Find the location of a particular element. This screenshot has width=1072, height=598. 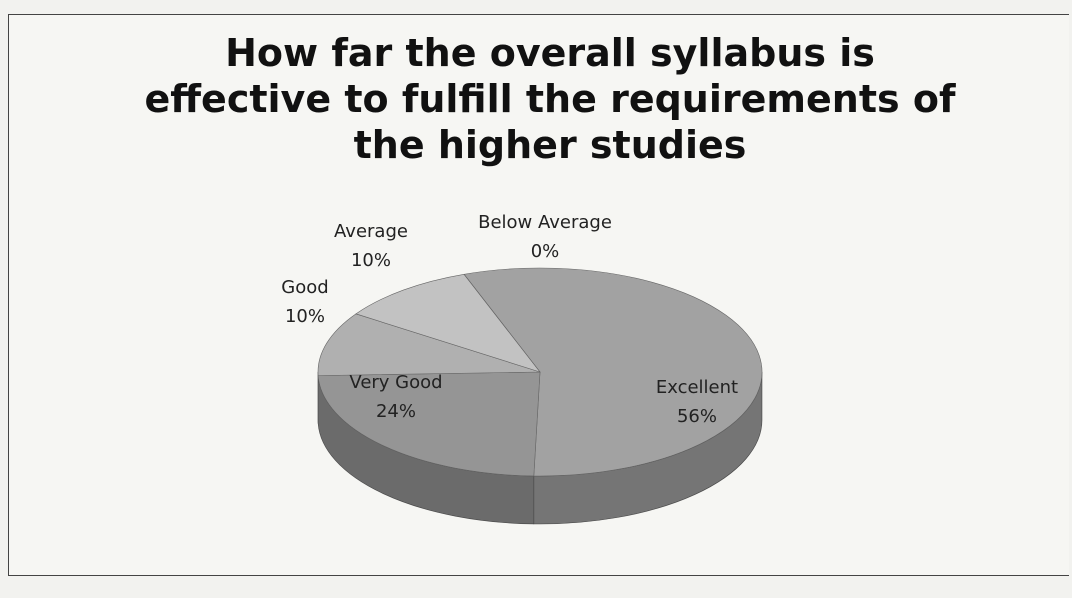

slice-label: Average is located at coordinates (371, 231).